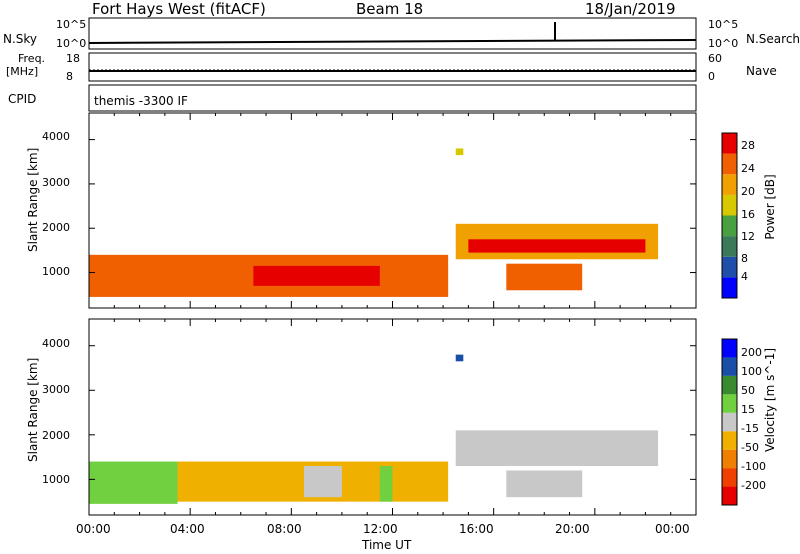 This screenshot has width=800, height=554. What do you see at coordinates (56, 343) in the screenshot?
I see `velocity-ytick-4000: 4000` at bounding box center [56, 343].